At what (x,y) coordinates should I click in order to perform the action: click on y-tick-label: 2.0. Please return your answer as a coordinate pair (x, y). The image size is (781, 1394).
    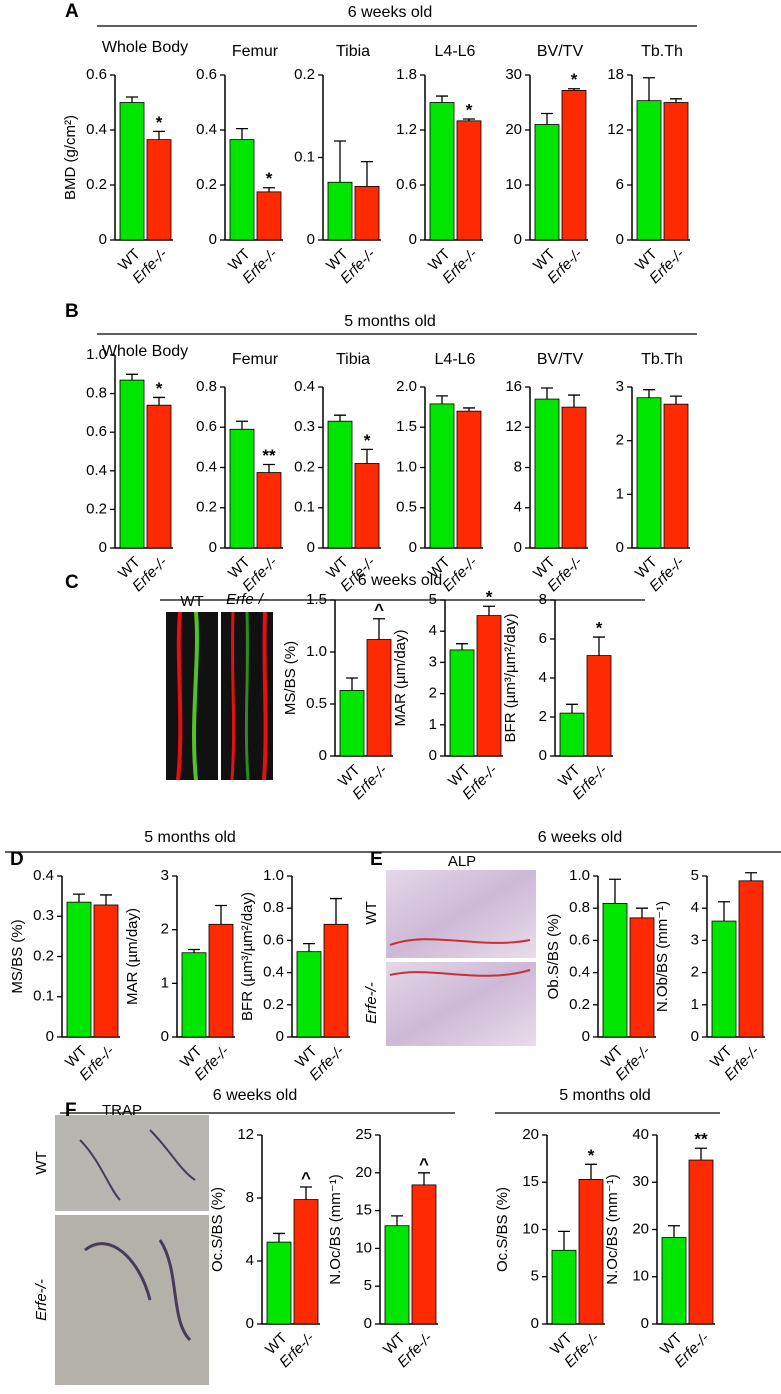
    Looking at the image, I should click on (406, 386).